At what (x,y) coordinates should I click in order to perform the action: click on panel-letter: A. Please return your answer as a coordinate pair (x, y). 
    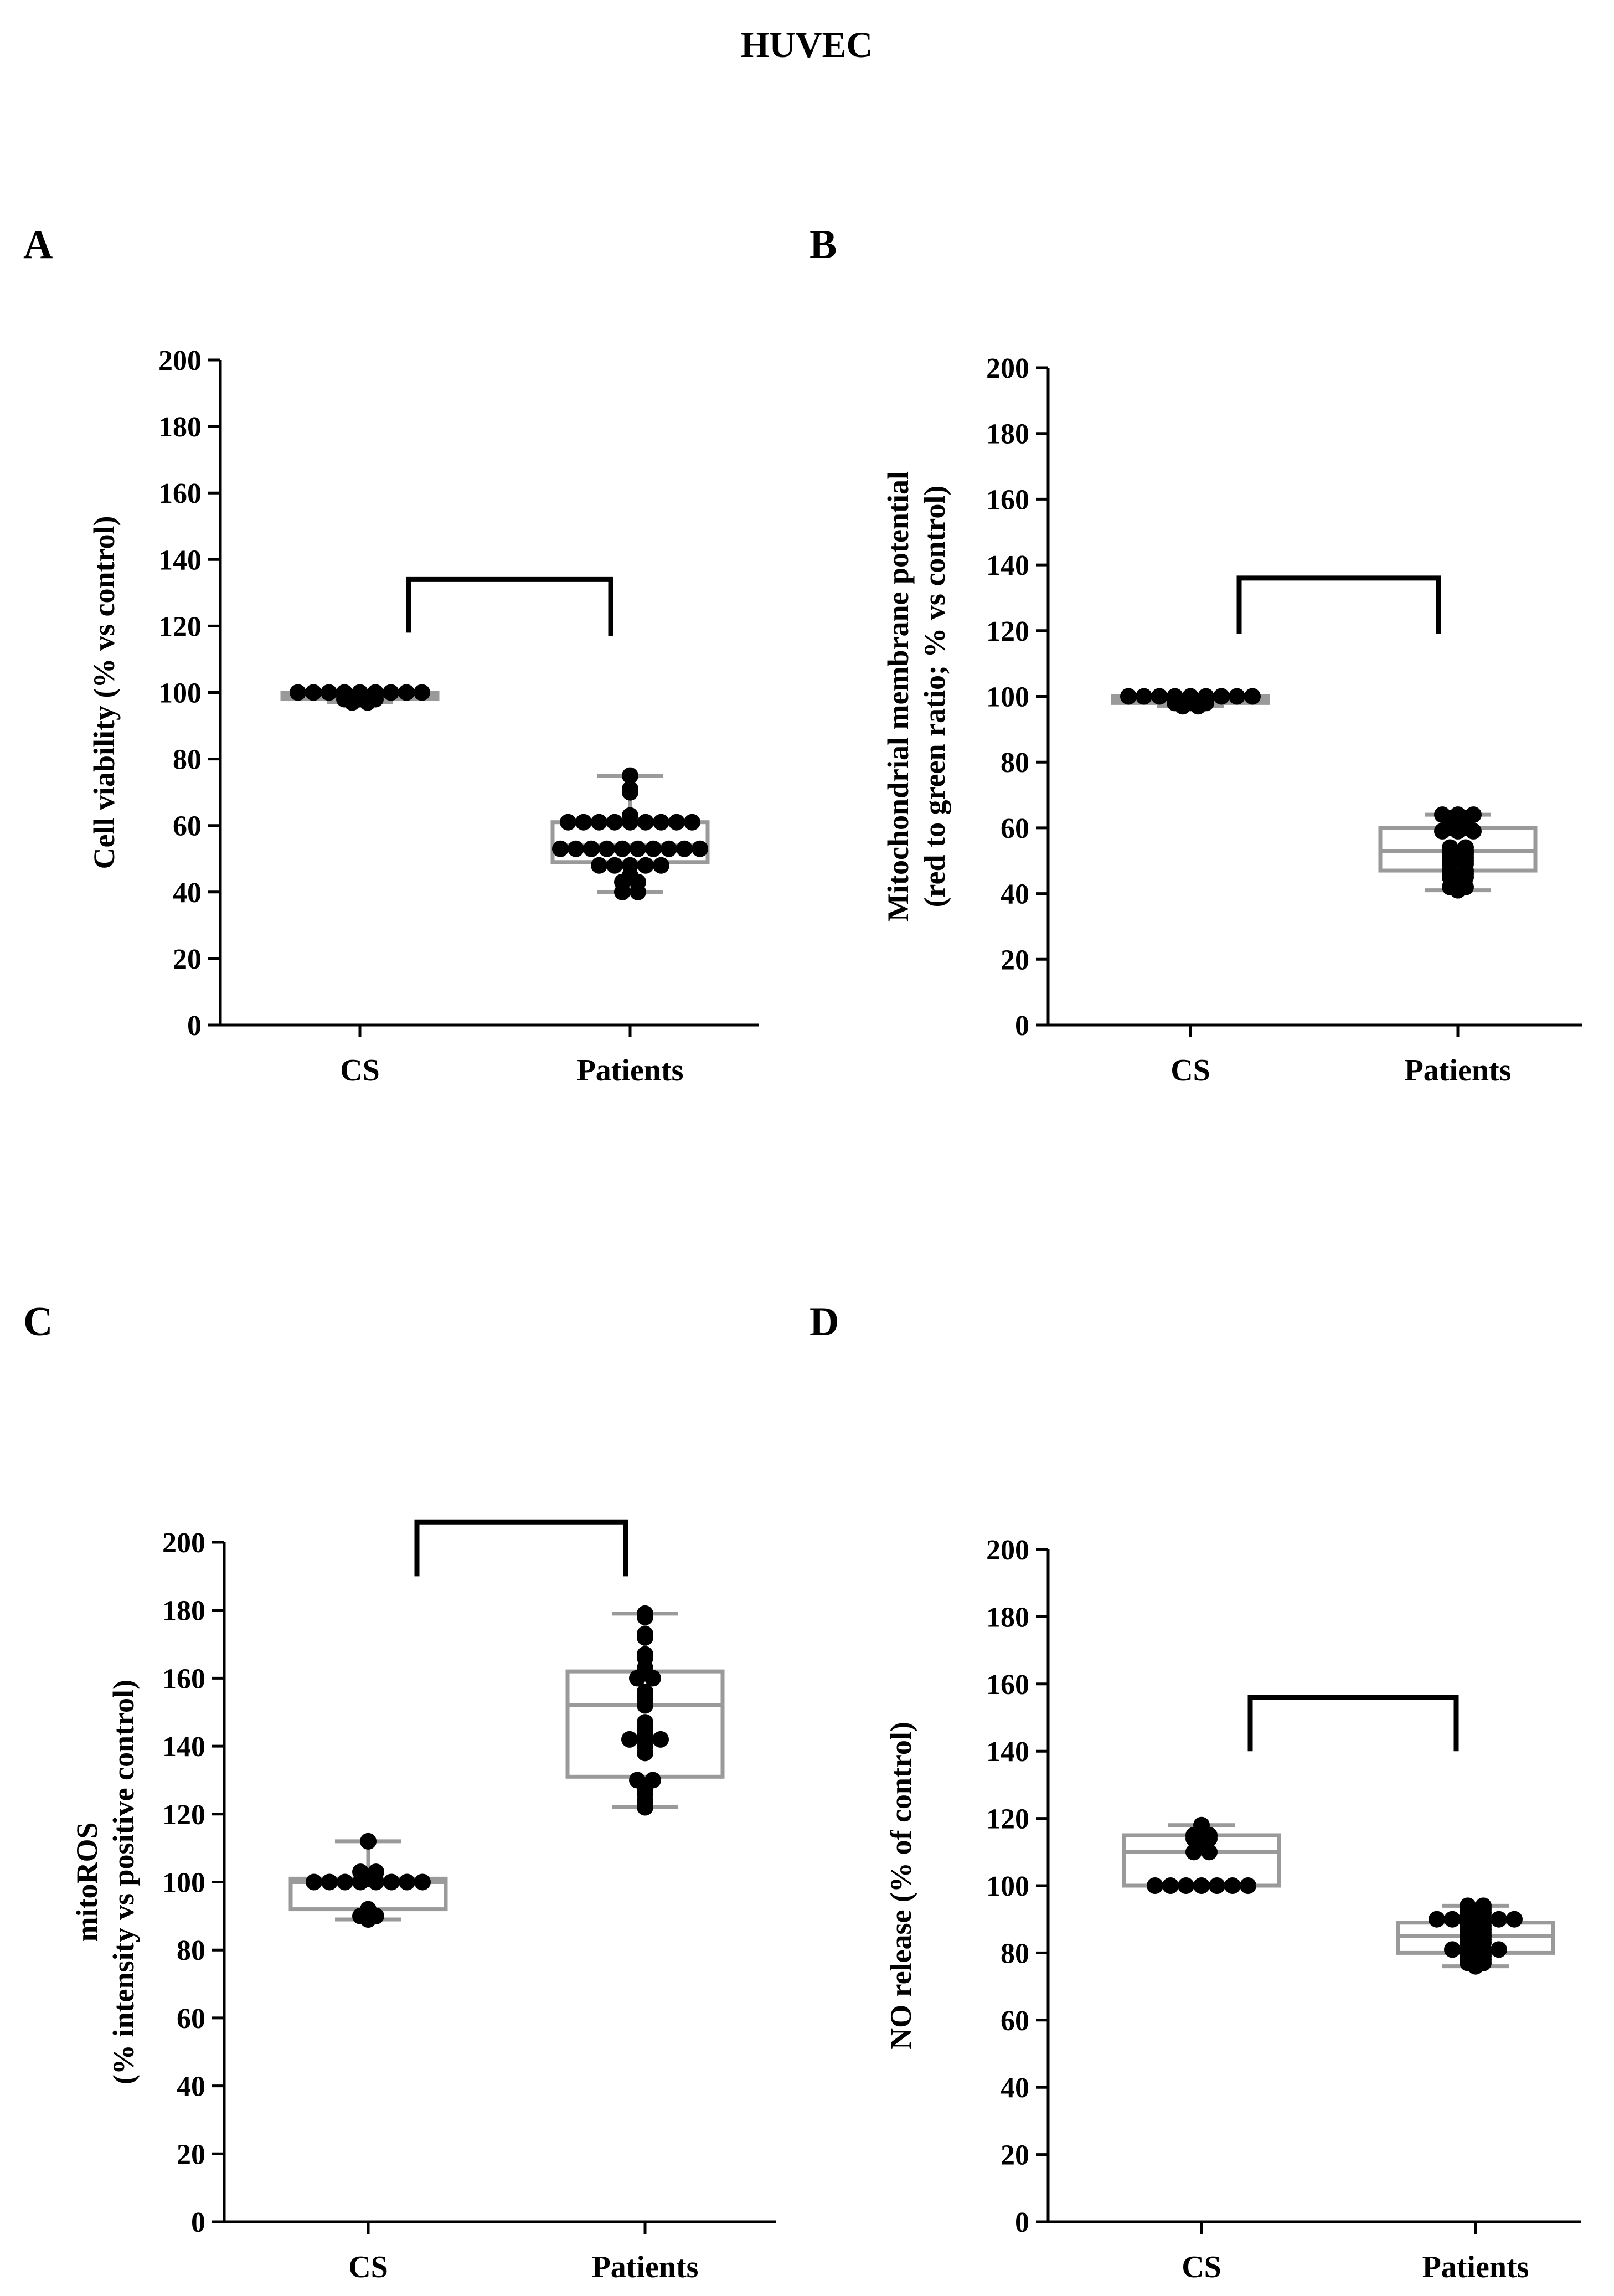
    Looking at the image, I should click on (38, 244).